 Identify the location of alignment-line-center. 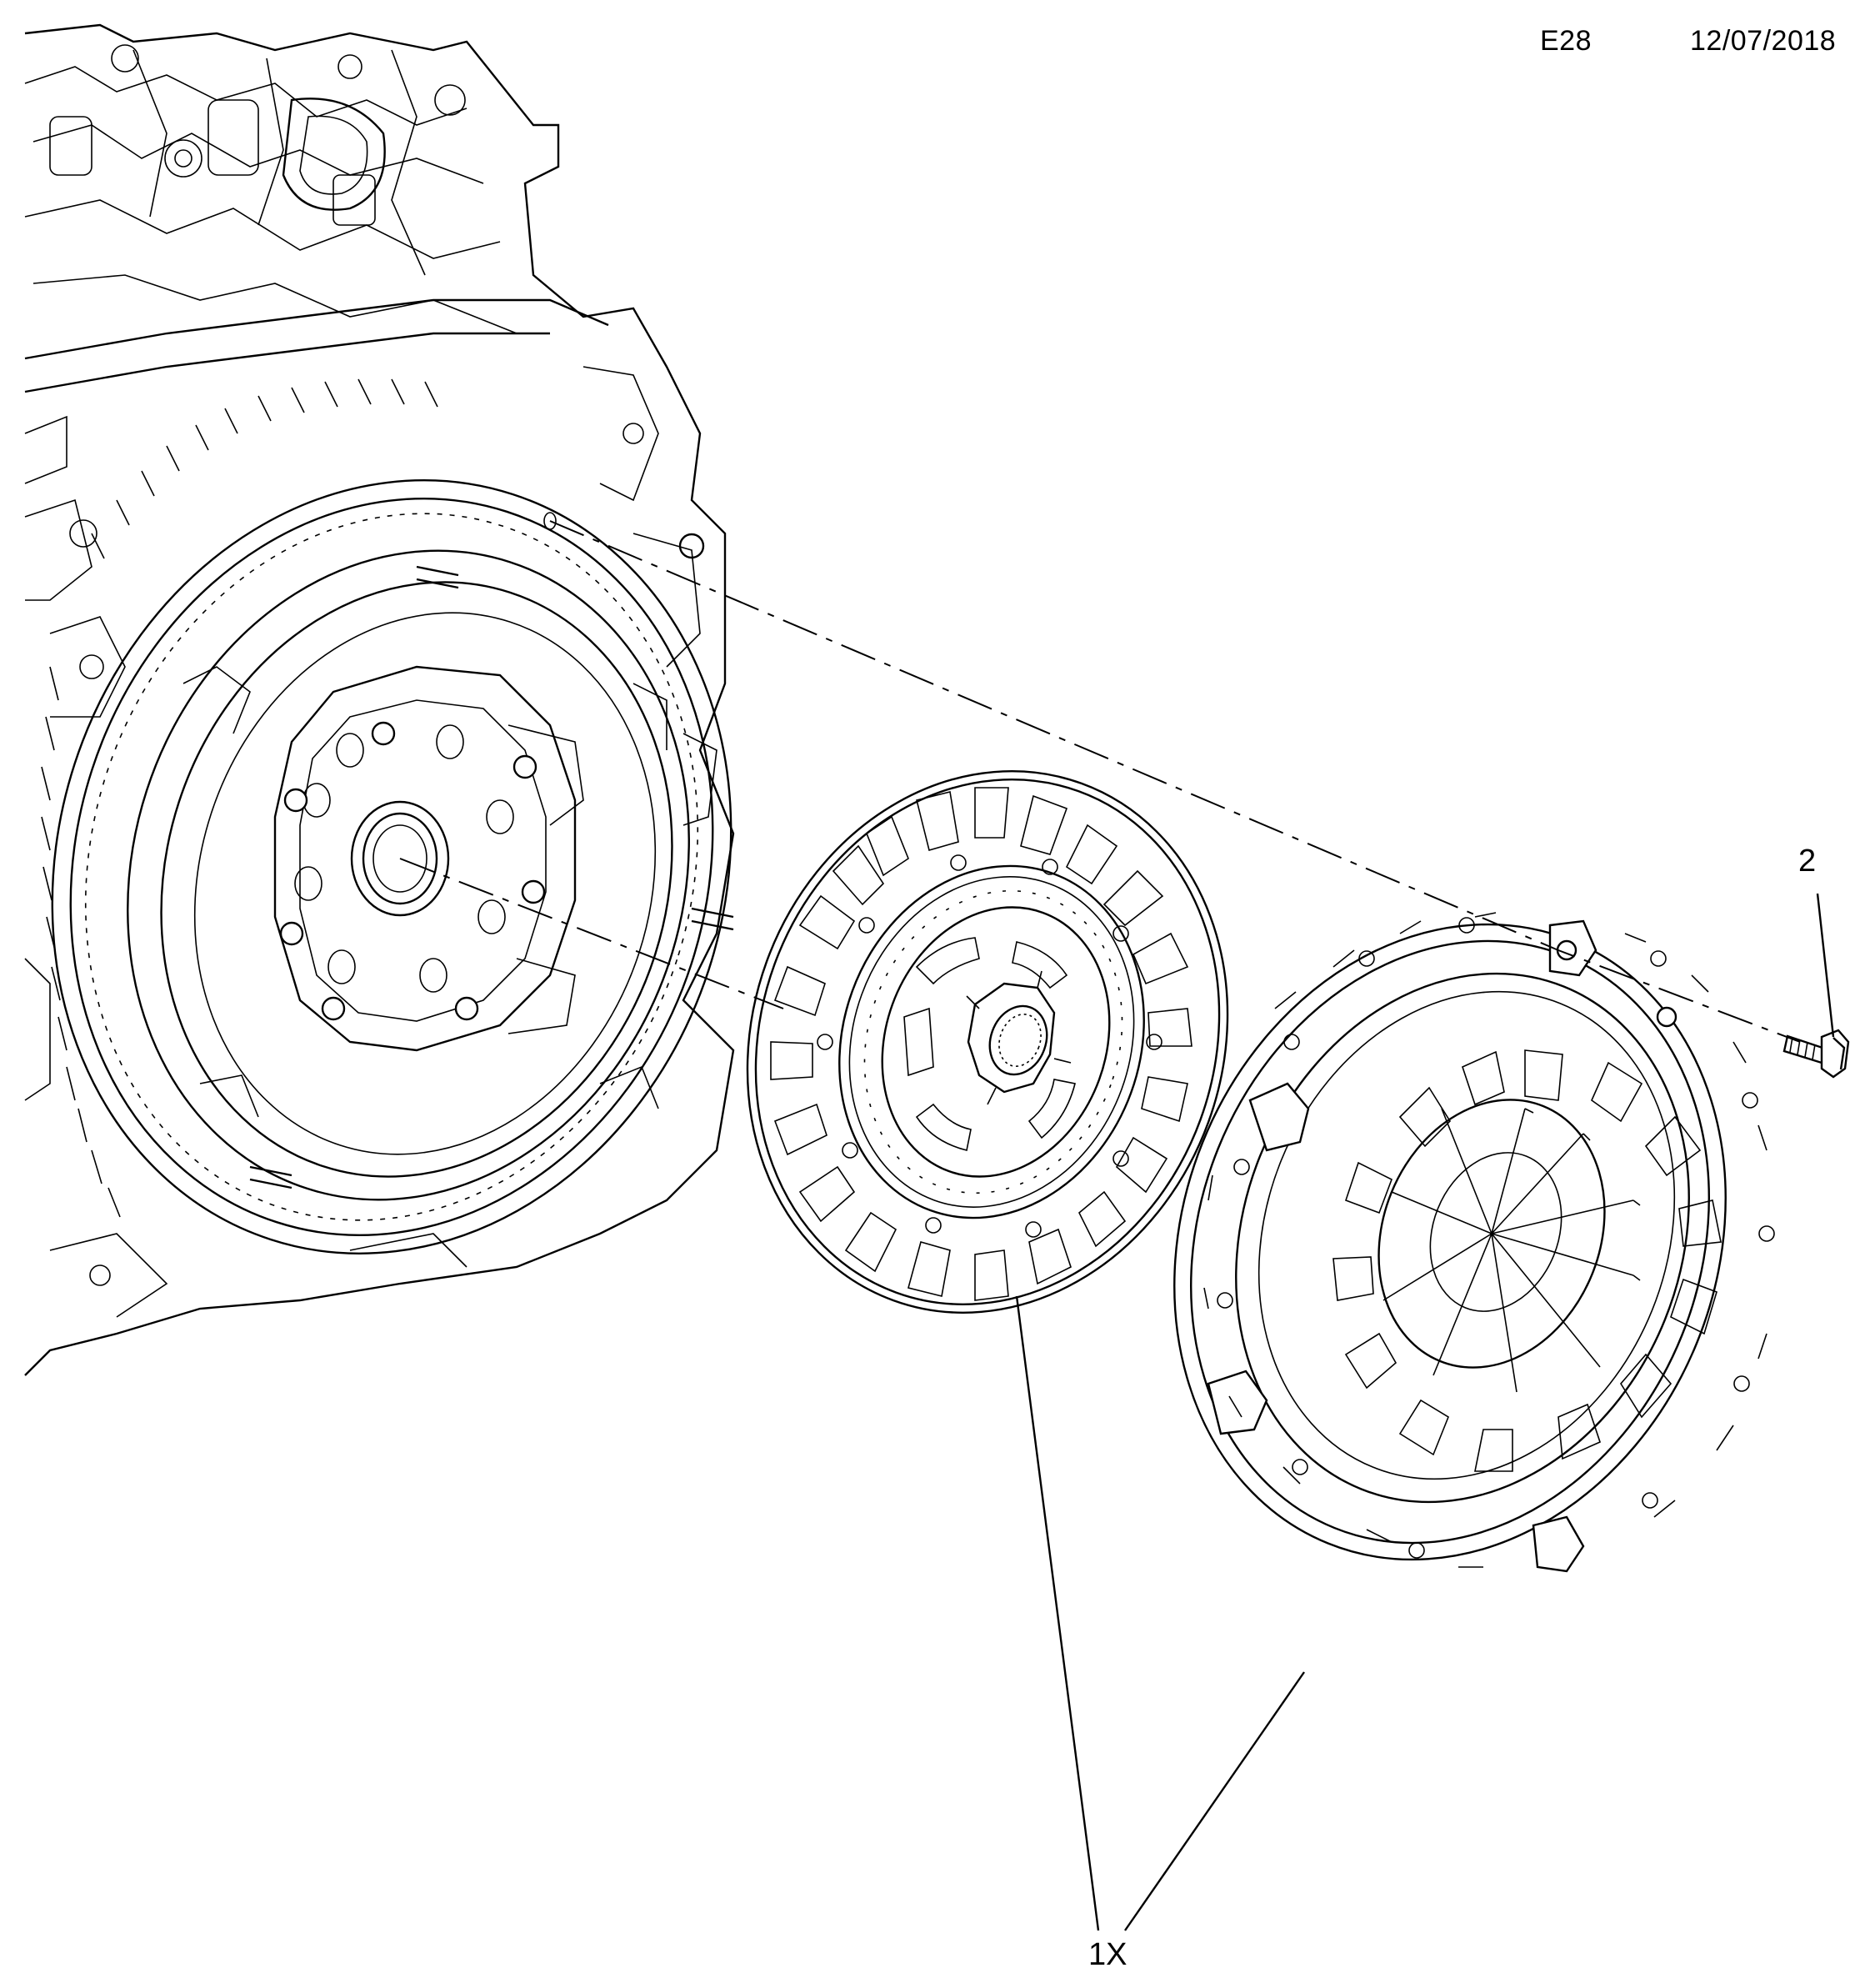
(591, 933).